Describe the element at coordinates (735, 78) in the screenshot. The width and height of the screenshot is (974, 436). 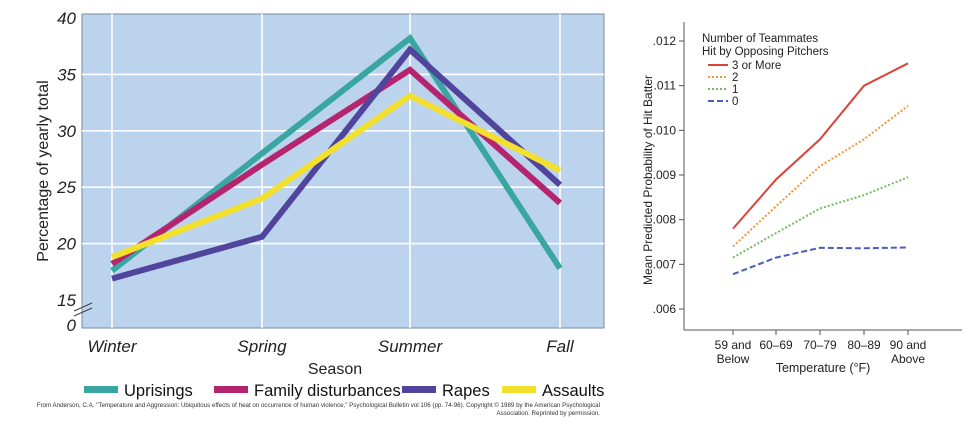
I see `legend-label: 2` at that location.